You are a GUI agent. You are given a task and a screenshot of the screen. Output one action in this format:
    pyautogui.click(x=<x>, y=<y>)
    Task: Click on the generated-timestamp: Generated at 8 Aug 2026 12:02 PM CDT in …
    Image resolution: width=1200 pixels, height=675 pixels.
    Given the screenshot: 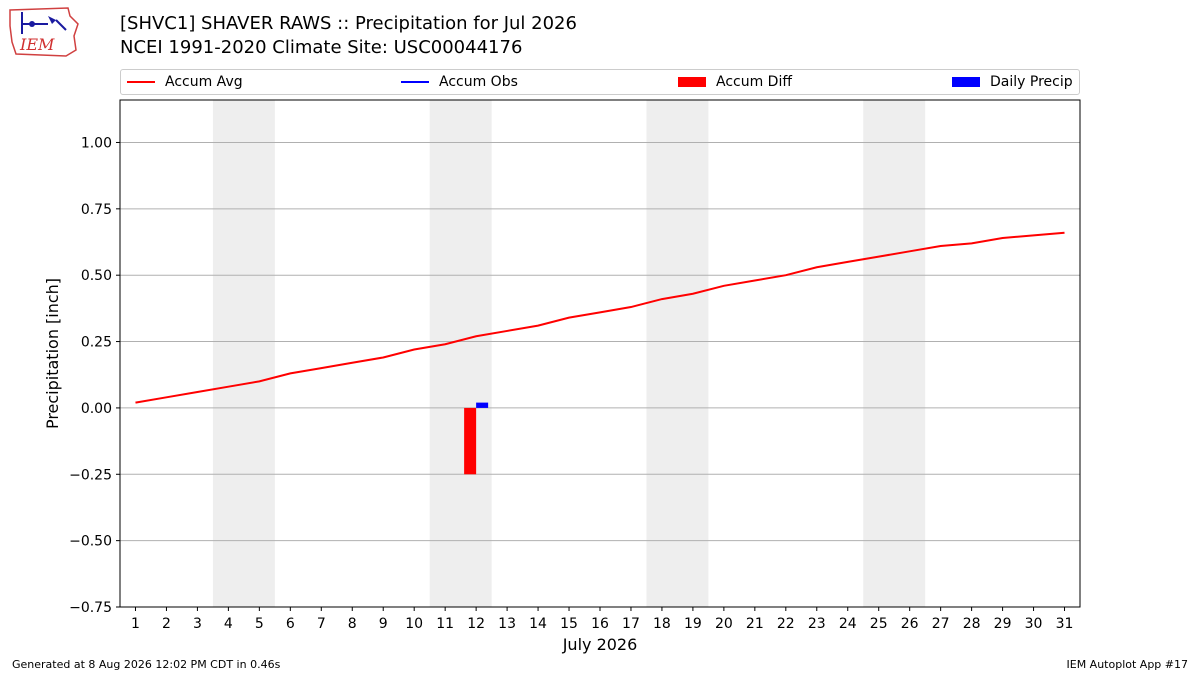 What is the action you would take?
    pyautogui.click(x=146, y=664)
    